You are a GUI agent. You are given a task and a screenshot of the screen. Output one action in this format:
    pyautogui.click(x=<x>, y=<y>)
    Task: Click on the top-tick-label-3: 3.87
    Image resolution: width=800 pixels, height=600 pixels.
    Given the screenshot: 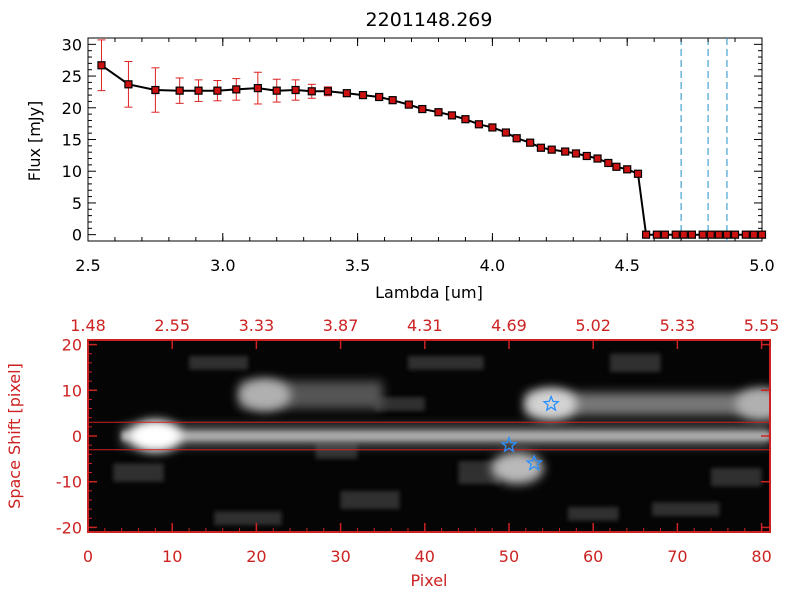 What is the action you would take?
    pyautogui.click(x=341, y=325)
    